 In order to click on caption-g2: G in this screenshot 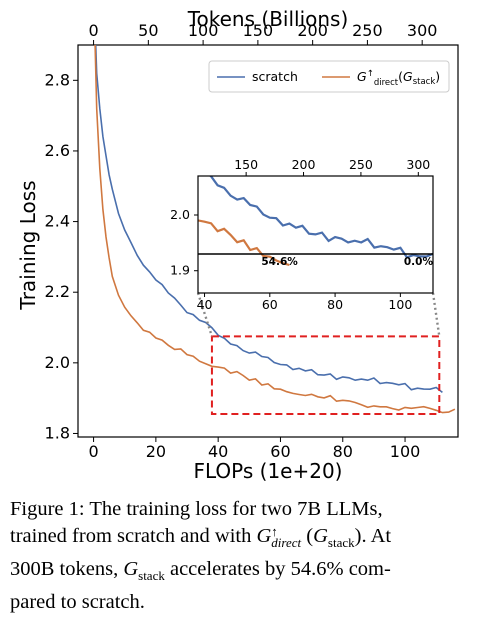, I will do `click(320, 536)`.